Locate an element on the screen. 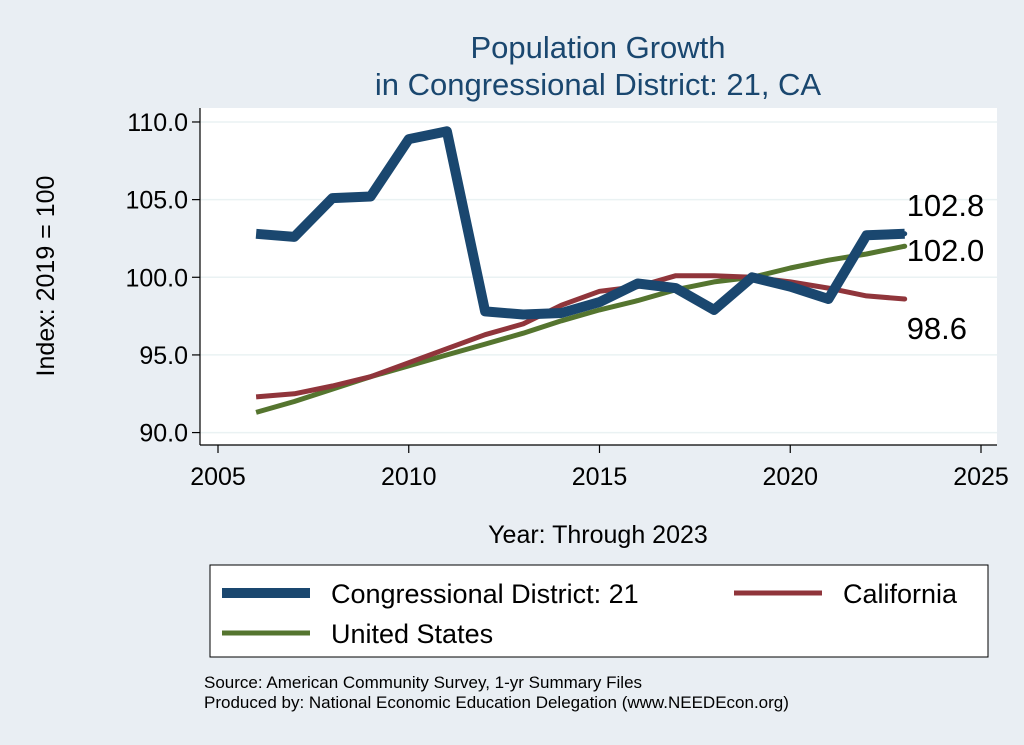 Image resolution: width=1024 pixels, height=745 pixels. legend-label-california: California is located at coordinates (900, 594).